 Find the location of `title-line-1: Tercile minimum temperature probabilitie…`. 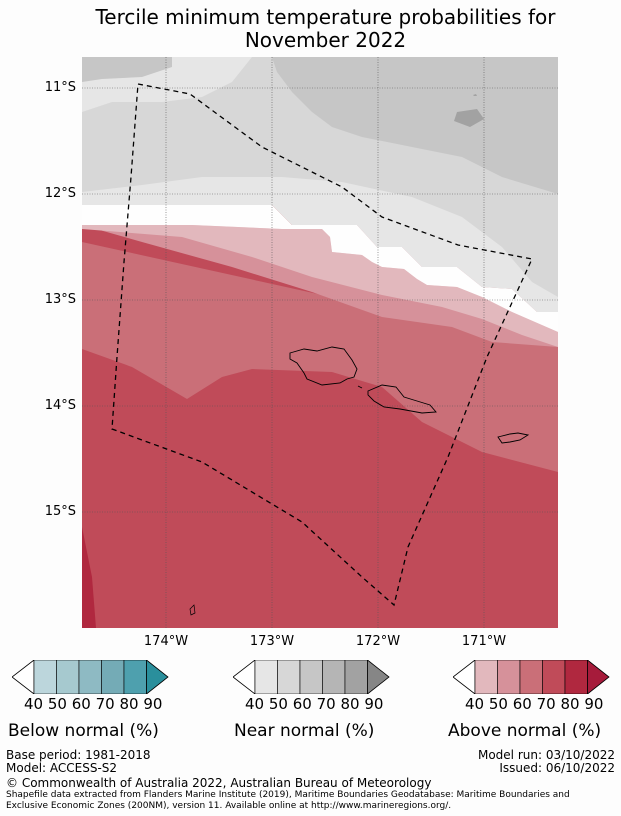

title-line-1: Tercile minimum temperature probabilitie… is located at coordinates (325, 17).